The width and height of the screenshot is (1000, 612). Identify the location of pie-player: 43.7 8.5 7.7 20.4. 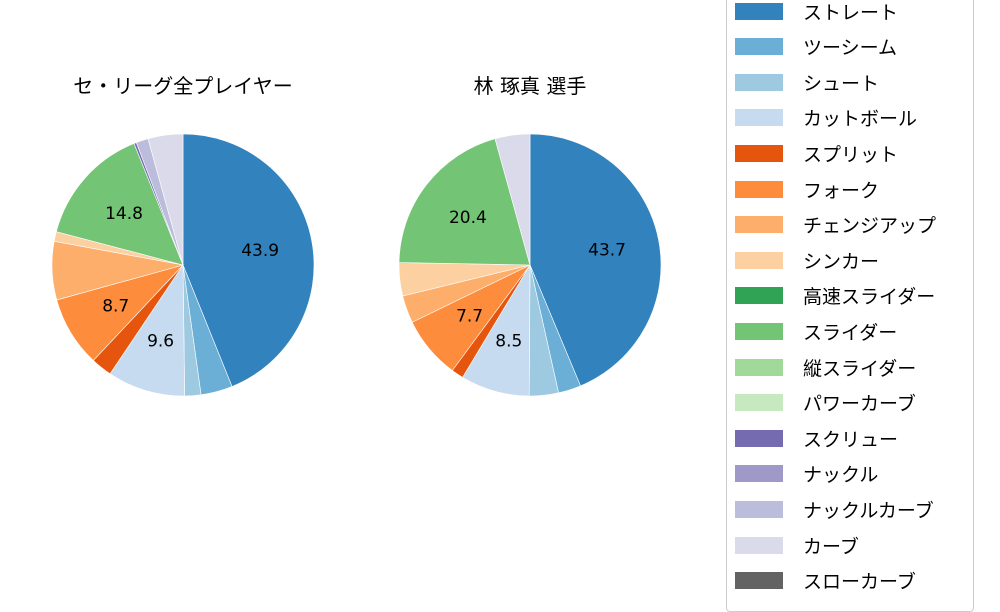
(530, 265).